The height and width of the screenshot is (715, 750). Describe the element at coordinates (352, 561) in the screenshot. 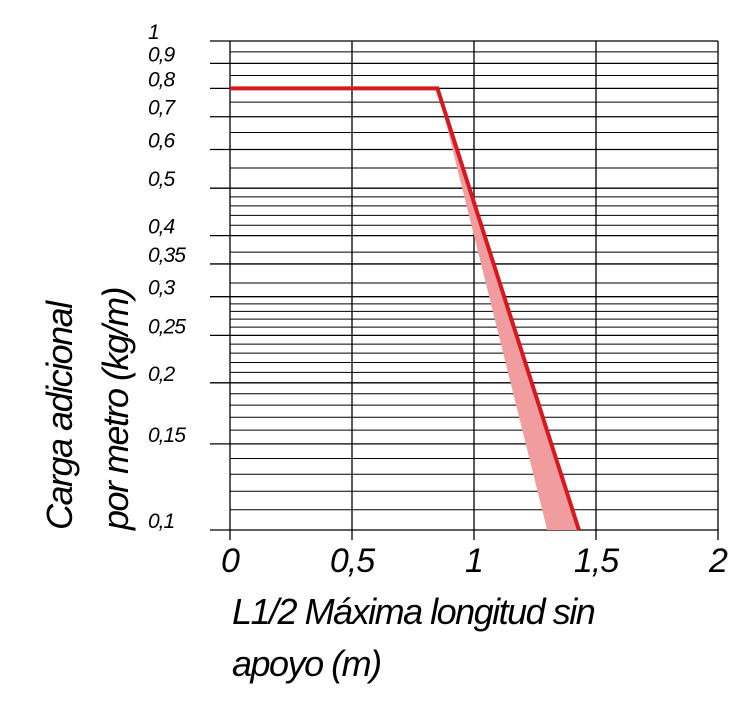

I see `x-tick-label: 0,5` at that location.